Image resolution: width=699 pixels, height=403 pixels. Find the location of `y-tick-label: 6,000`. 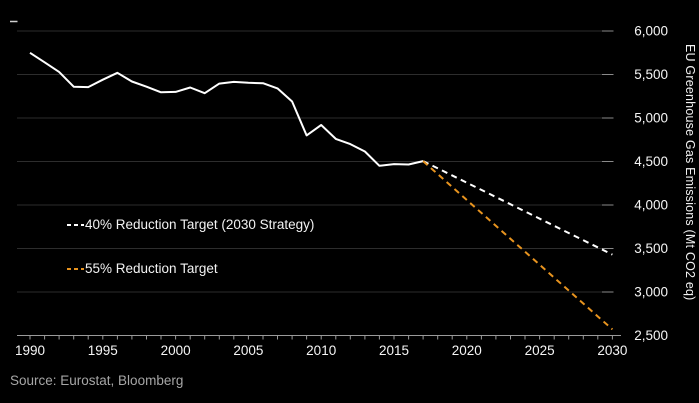

y-tick-label: 6,000 is located at coordinates (651, 31).